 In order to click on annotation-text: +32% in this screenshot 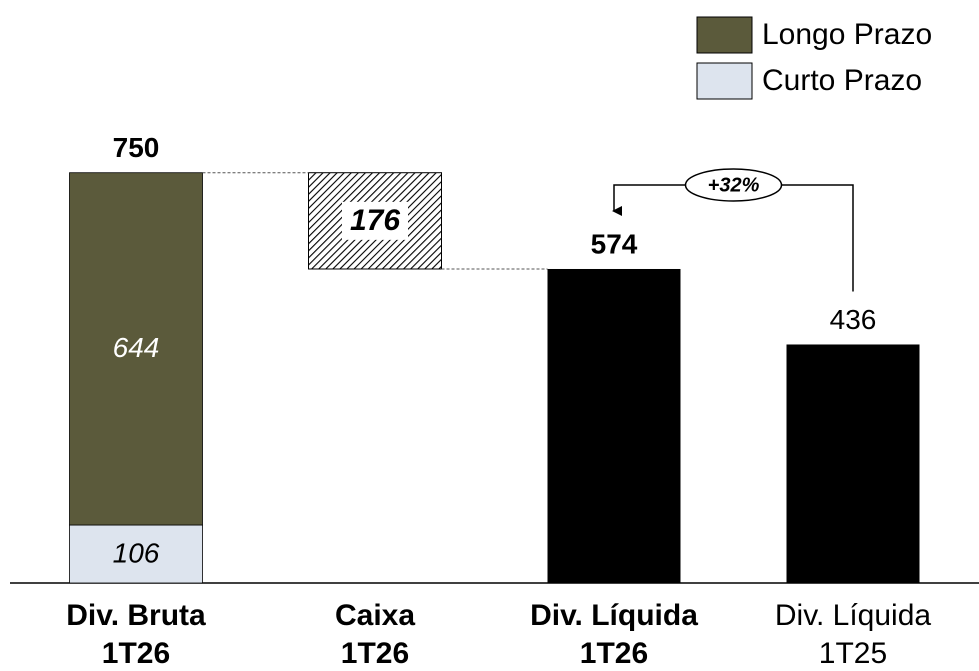, I will do `click(734, 185)`.